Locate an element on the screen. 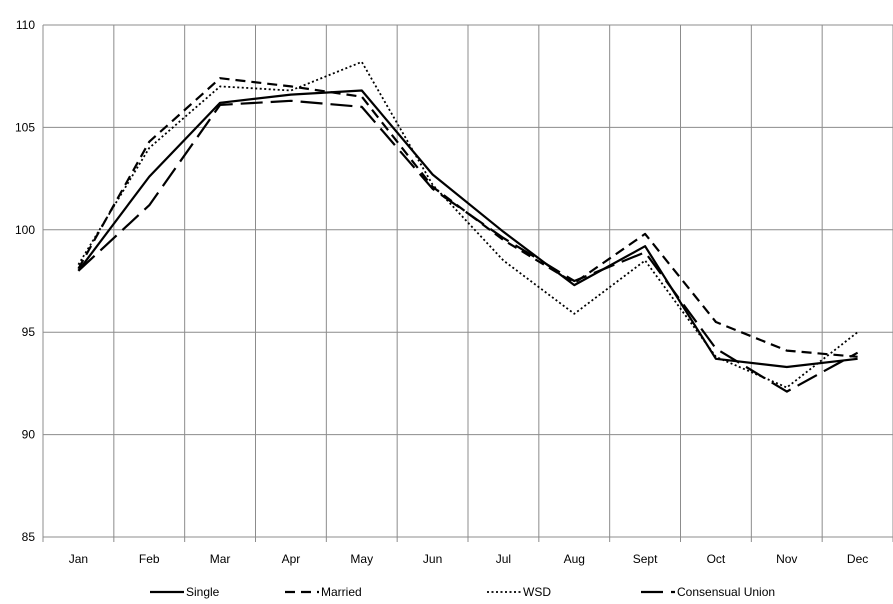 This screenshot has height=604, width=893. y-tick-label: 85 is located at coordinates (29, 537).